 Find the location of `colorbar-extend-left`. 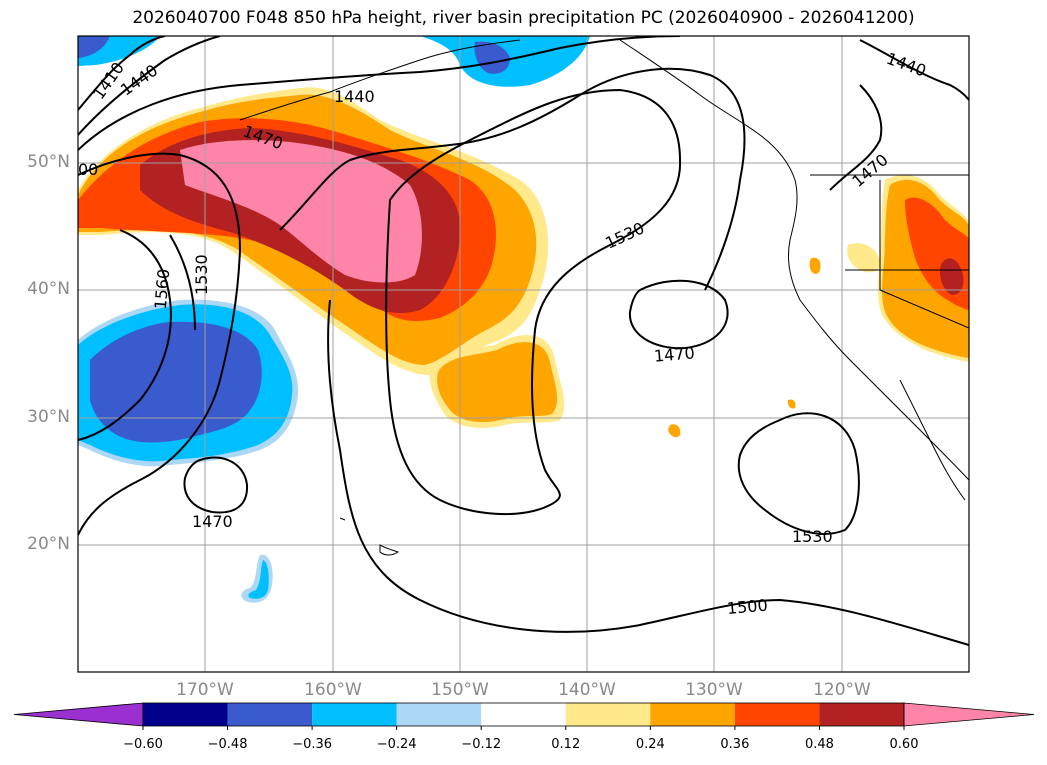

colorbar-extend-left is located at coordinates (78, 714).